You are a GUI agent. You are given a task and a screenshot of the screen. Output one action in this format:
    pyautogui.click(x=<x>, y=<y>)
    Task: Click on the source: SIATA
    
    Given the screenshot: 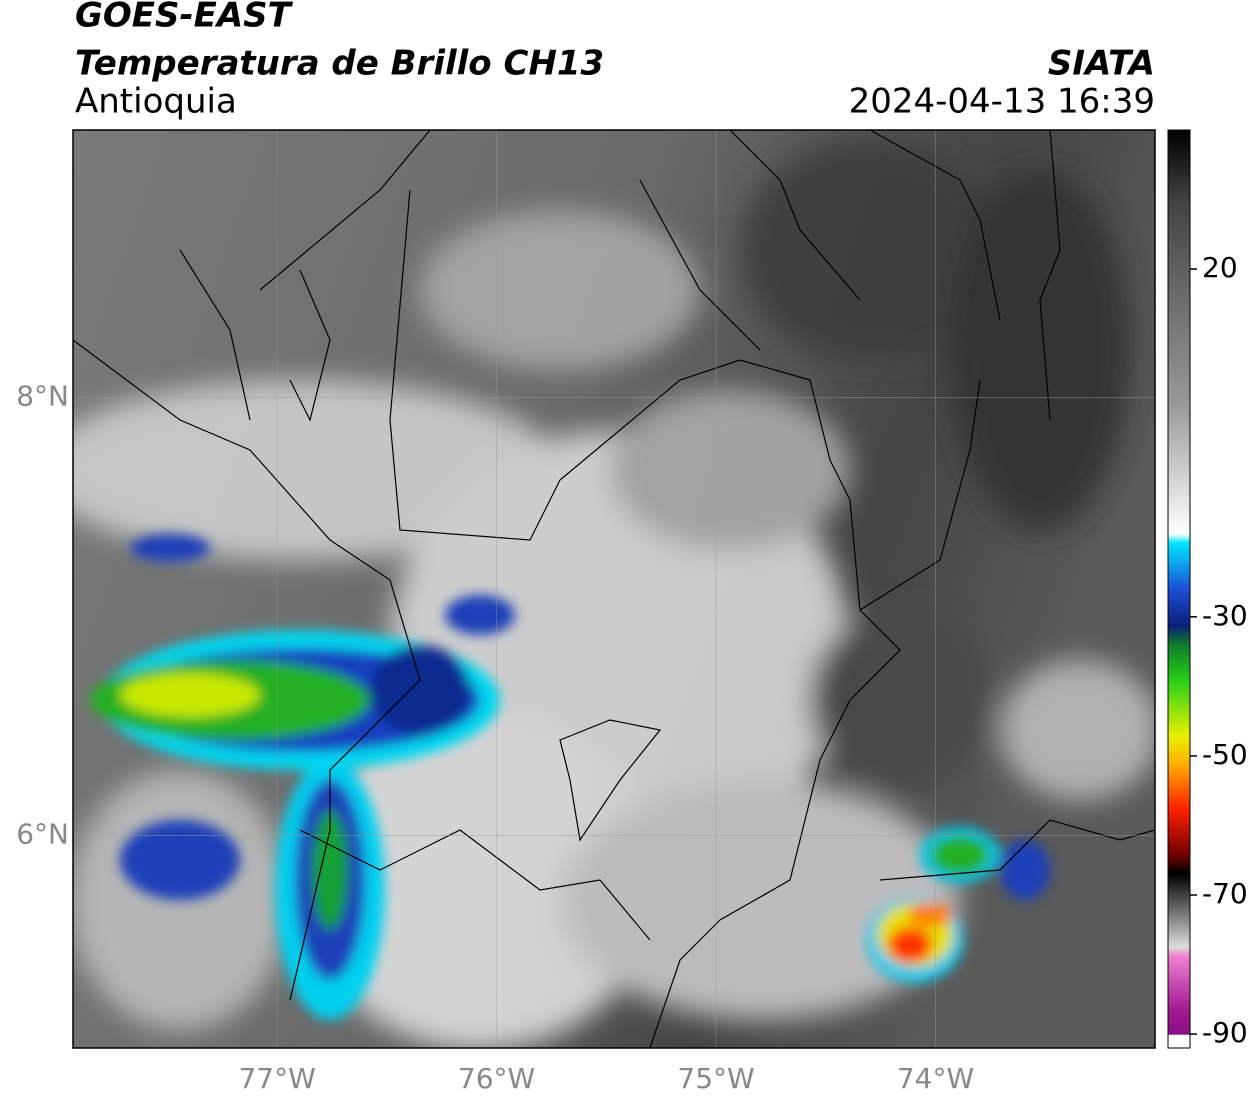 What is the action you would take?
    pyautogui.click(x=1101, y=64)
    